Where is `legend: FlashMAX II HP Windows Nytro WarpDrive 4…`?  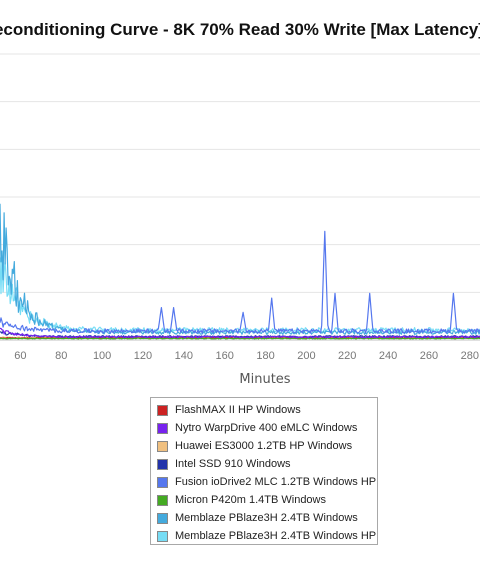 legend: FlashMAX II HP Windows Nytro WarpDrive 4… is located at coordinates (264, 471).